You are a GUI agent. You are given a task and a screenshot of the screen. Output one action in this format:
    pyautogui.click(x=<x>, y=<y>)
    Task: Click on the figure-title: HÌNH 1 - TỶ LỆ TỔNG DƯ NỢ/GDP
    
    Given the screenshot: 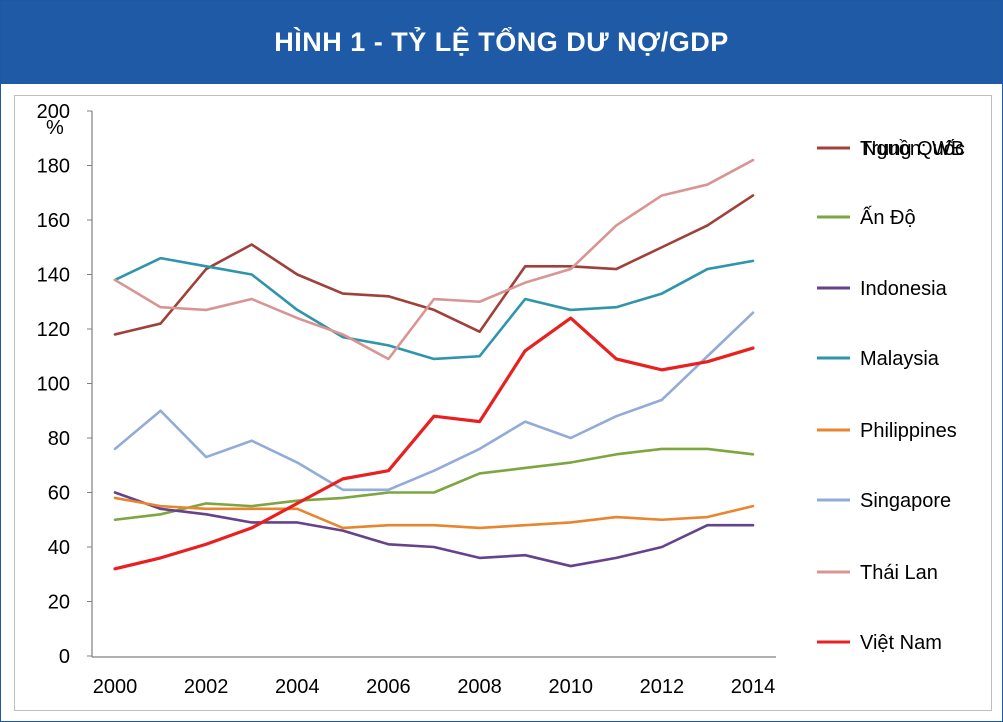 What is the action you would take?
    pyautogui.click(x=501, y=42)
    